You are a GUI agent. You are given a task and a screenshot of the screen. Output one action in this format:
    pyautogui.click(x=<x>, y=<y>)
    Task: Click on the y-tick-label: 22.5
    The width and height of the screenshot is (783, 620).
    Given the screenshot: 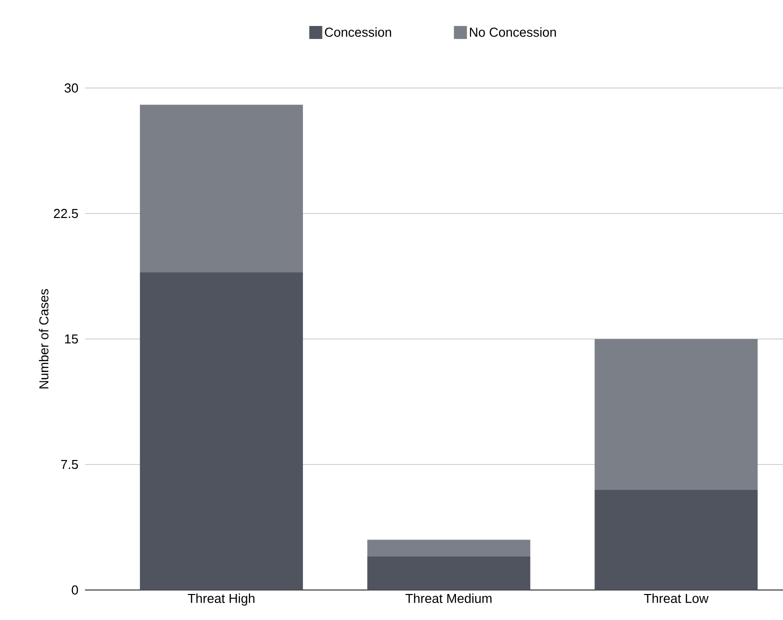 What is the action you would take?
    pyautogui.click(x=66, y=213)
    